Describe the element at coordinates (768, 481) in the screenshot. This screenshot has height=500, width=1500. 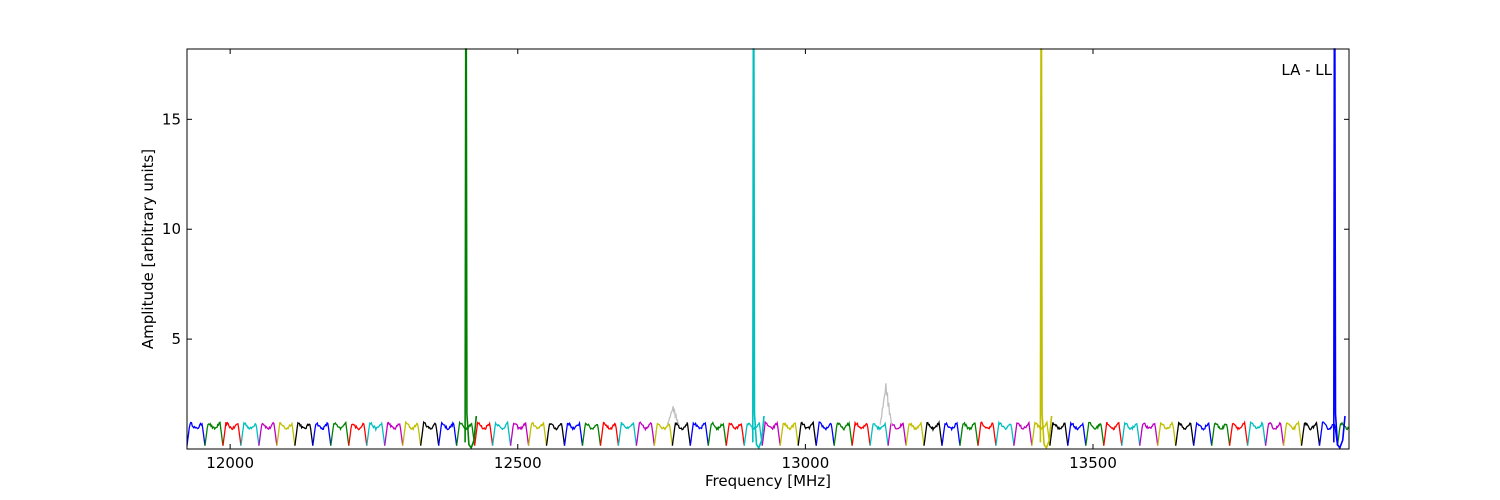
I see `x-axis-title: Frequency [MHz]` at that location.